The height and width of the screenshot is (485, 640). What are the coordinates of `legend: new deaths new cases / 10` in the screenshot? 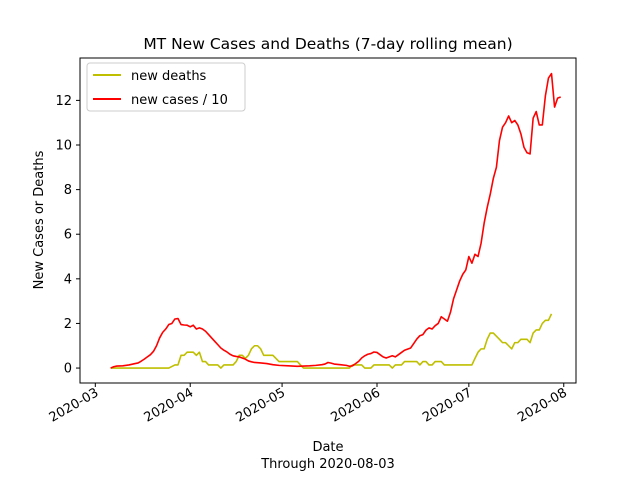 It's located at (166, 87).